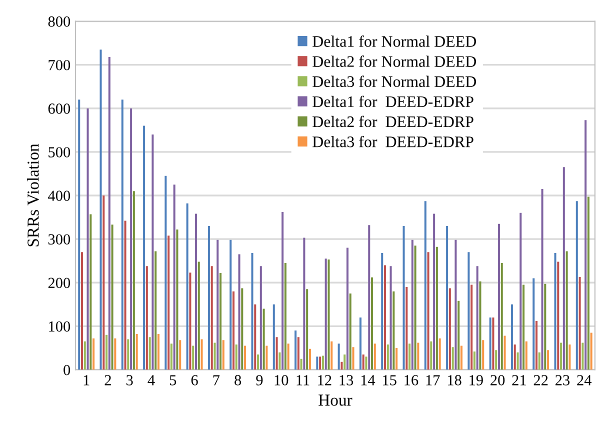 This screenshot has width=604, height=425. What do you see at coordinates (59, 21) in the screenshot?
I see `y-tick-label: 800` at bounding box center [59, 21].